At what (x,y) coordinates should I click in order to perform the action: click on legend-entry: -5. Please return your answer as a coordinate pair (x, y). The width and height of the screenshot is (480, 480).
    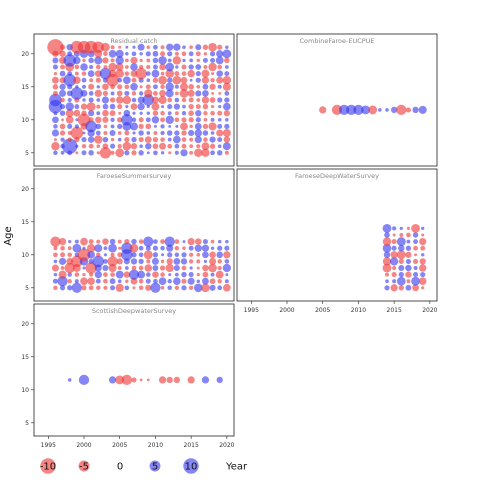
    Looking at the image, I should click on (84, 466).